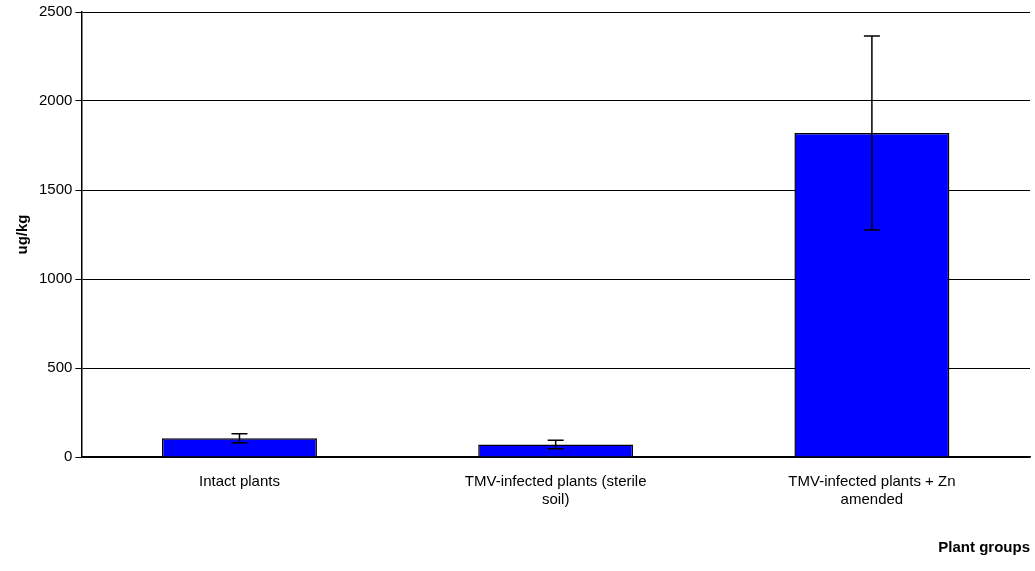 This screenshot has height=571, width=1035. What do you see at coordinates (55, 11) in the screenshot?
I see `y-tick-label: 2500` at bounding box center [55, 11].